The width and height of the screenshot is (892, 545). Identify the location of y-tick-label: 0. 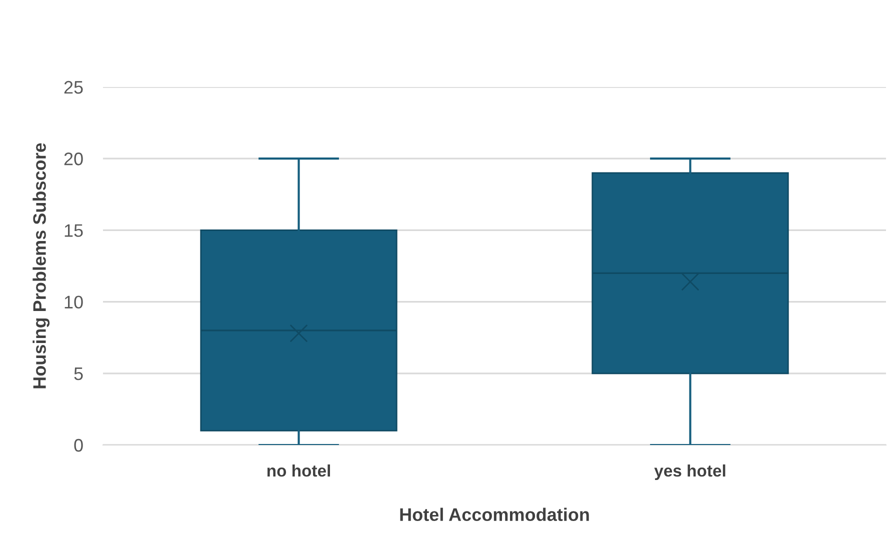
(78, 445).